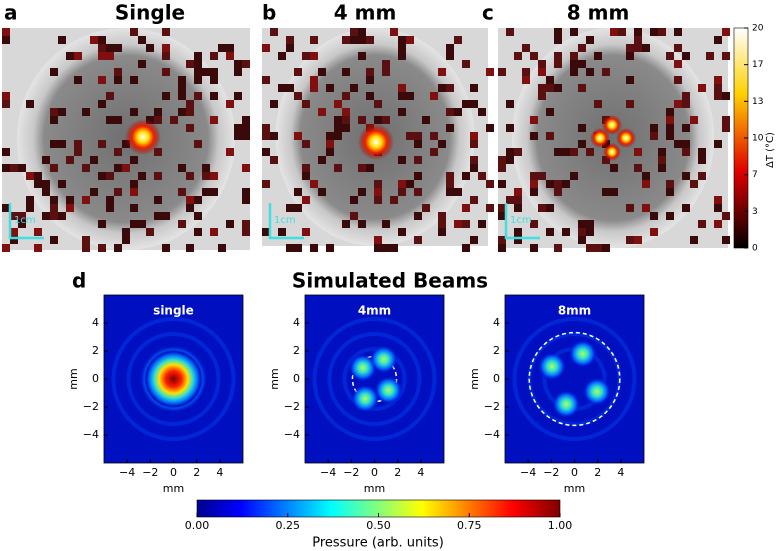  What do you see at coordinates (600, 138) in the screenshot?
I see `heat-spot` at bounding box center [600, 138].